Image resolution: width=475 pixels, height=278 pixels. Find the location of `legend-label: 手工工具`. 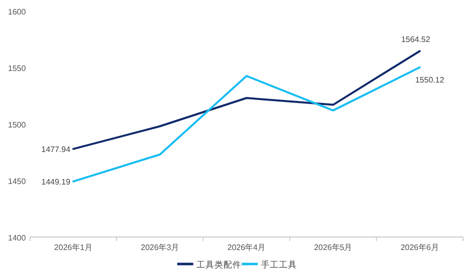

legend-label: 手工工具 is located at coordinates (278, 265).